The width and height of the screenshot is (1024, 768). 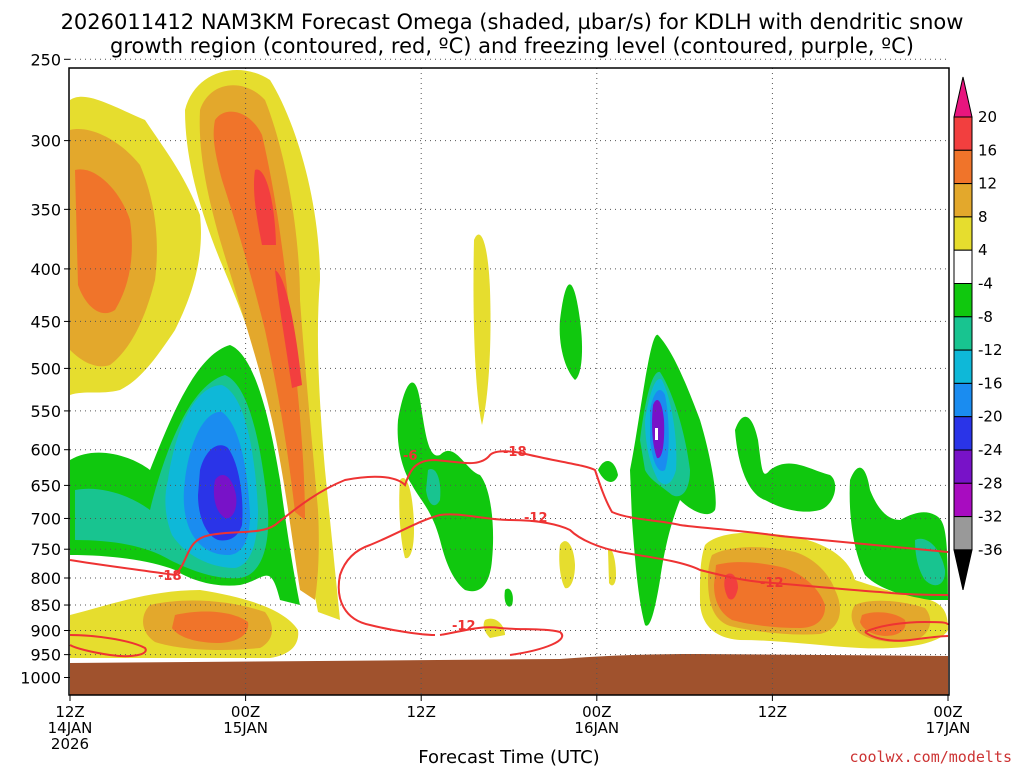 What do you see at coordinates (963, 570) in the screenshot?
I see `colorbar-arrow-bottom` at bounding box center [963, 570].